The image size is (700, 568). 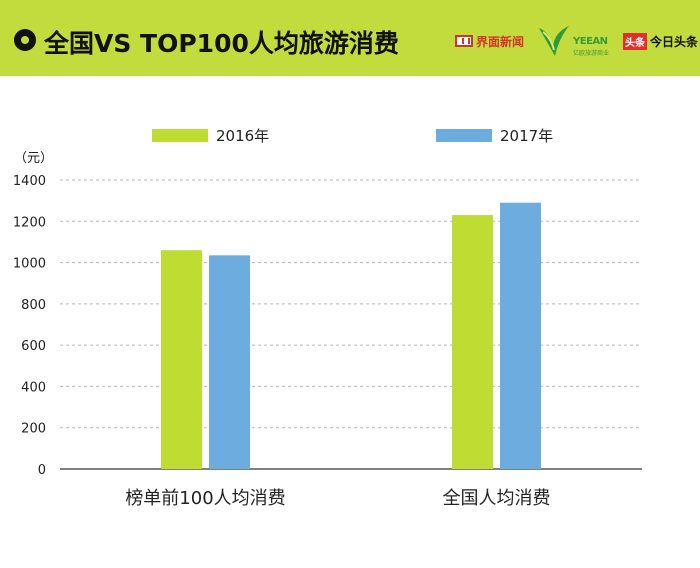 What do you see at coordinates (29, 326) in the screenshot?
I see `y-axis-ticks: 0 200 400 600 800 1000 1200 1400` at bounding box center [29, 326].